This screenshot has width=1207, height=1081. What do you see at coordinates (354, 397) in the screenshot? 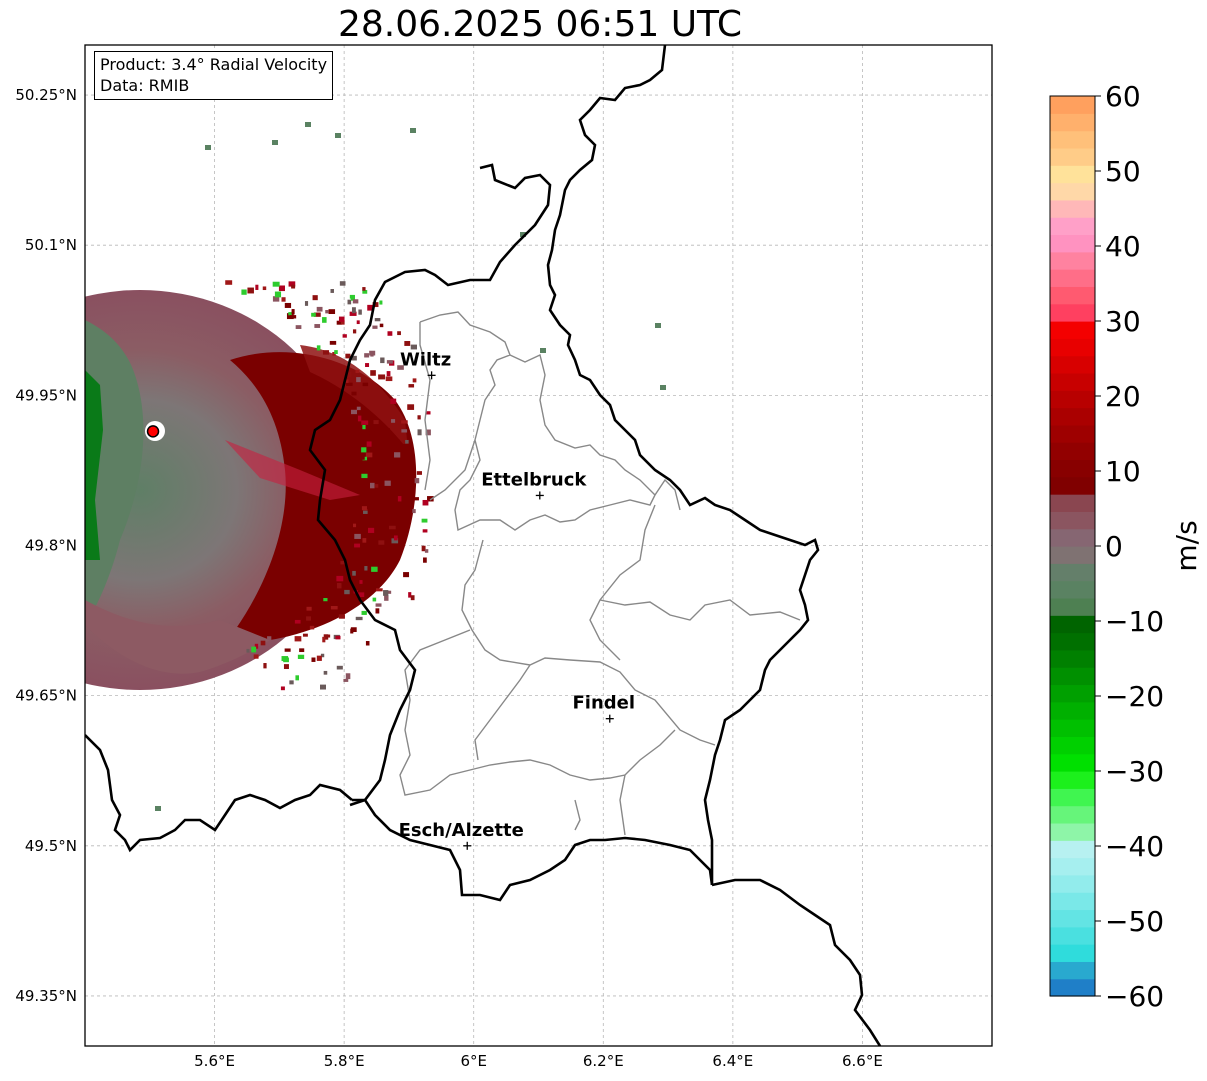
I see `echo-red-band-north` at bounding box center [354, 397].